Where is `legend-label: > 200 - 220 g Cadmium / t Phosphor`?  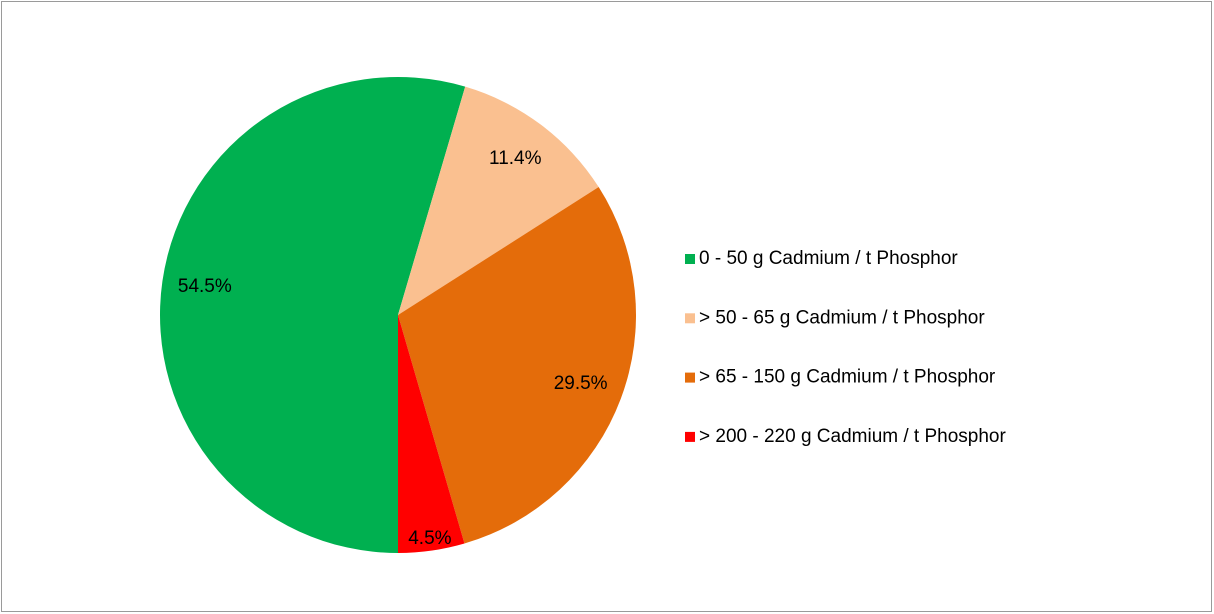
legend-label: > 200 - 220 g Cadmium / t Phosphor is located at coordinates (852, 436).